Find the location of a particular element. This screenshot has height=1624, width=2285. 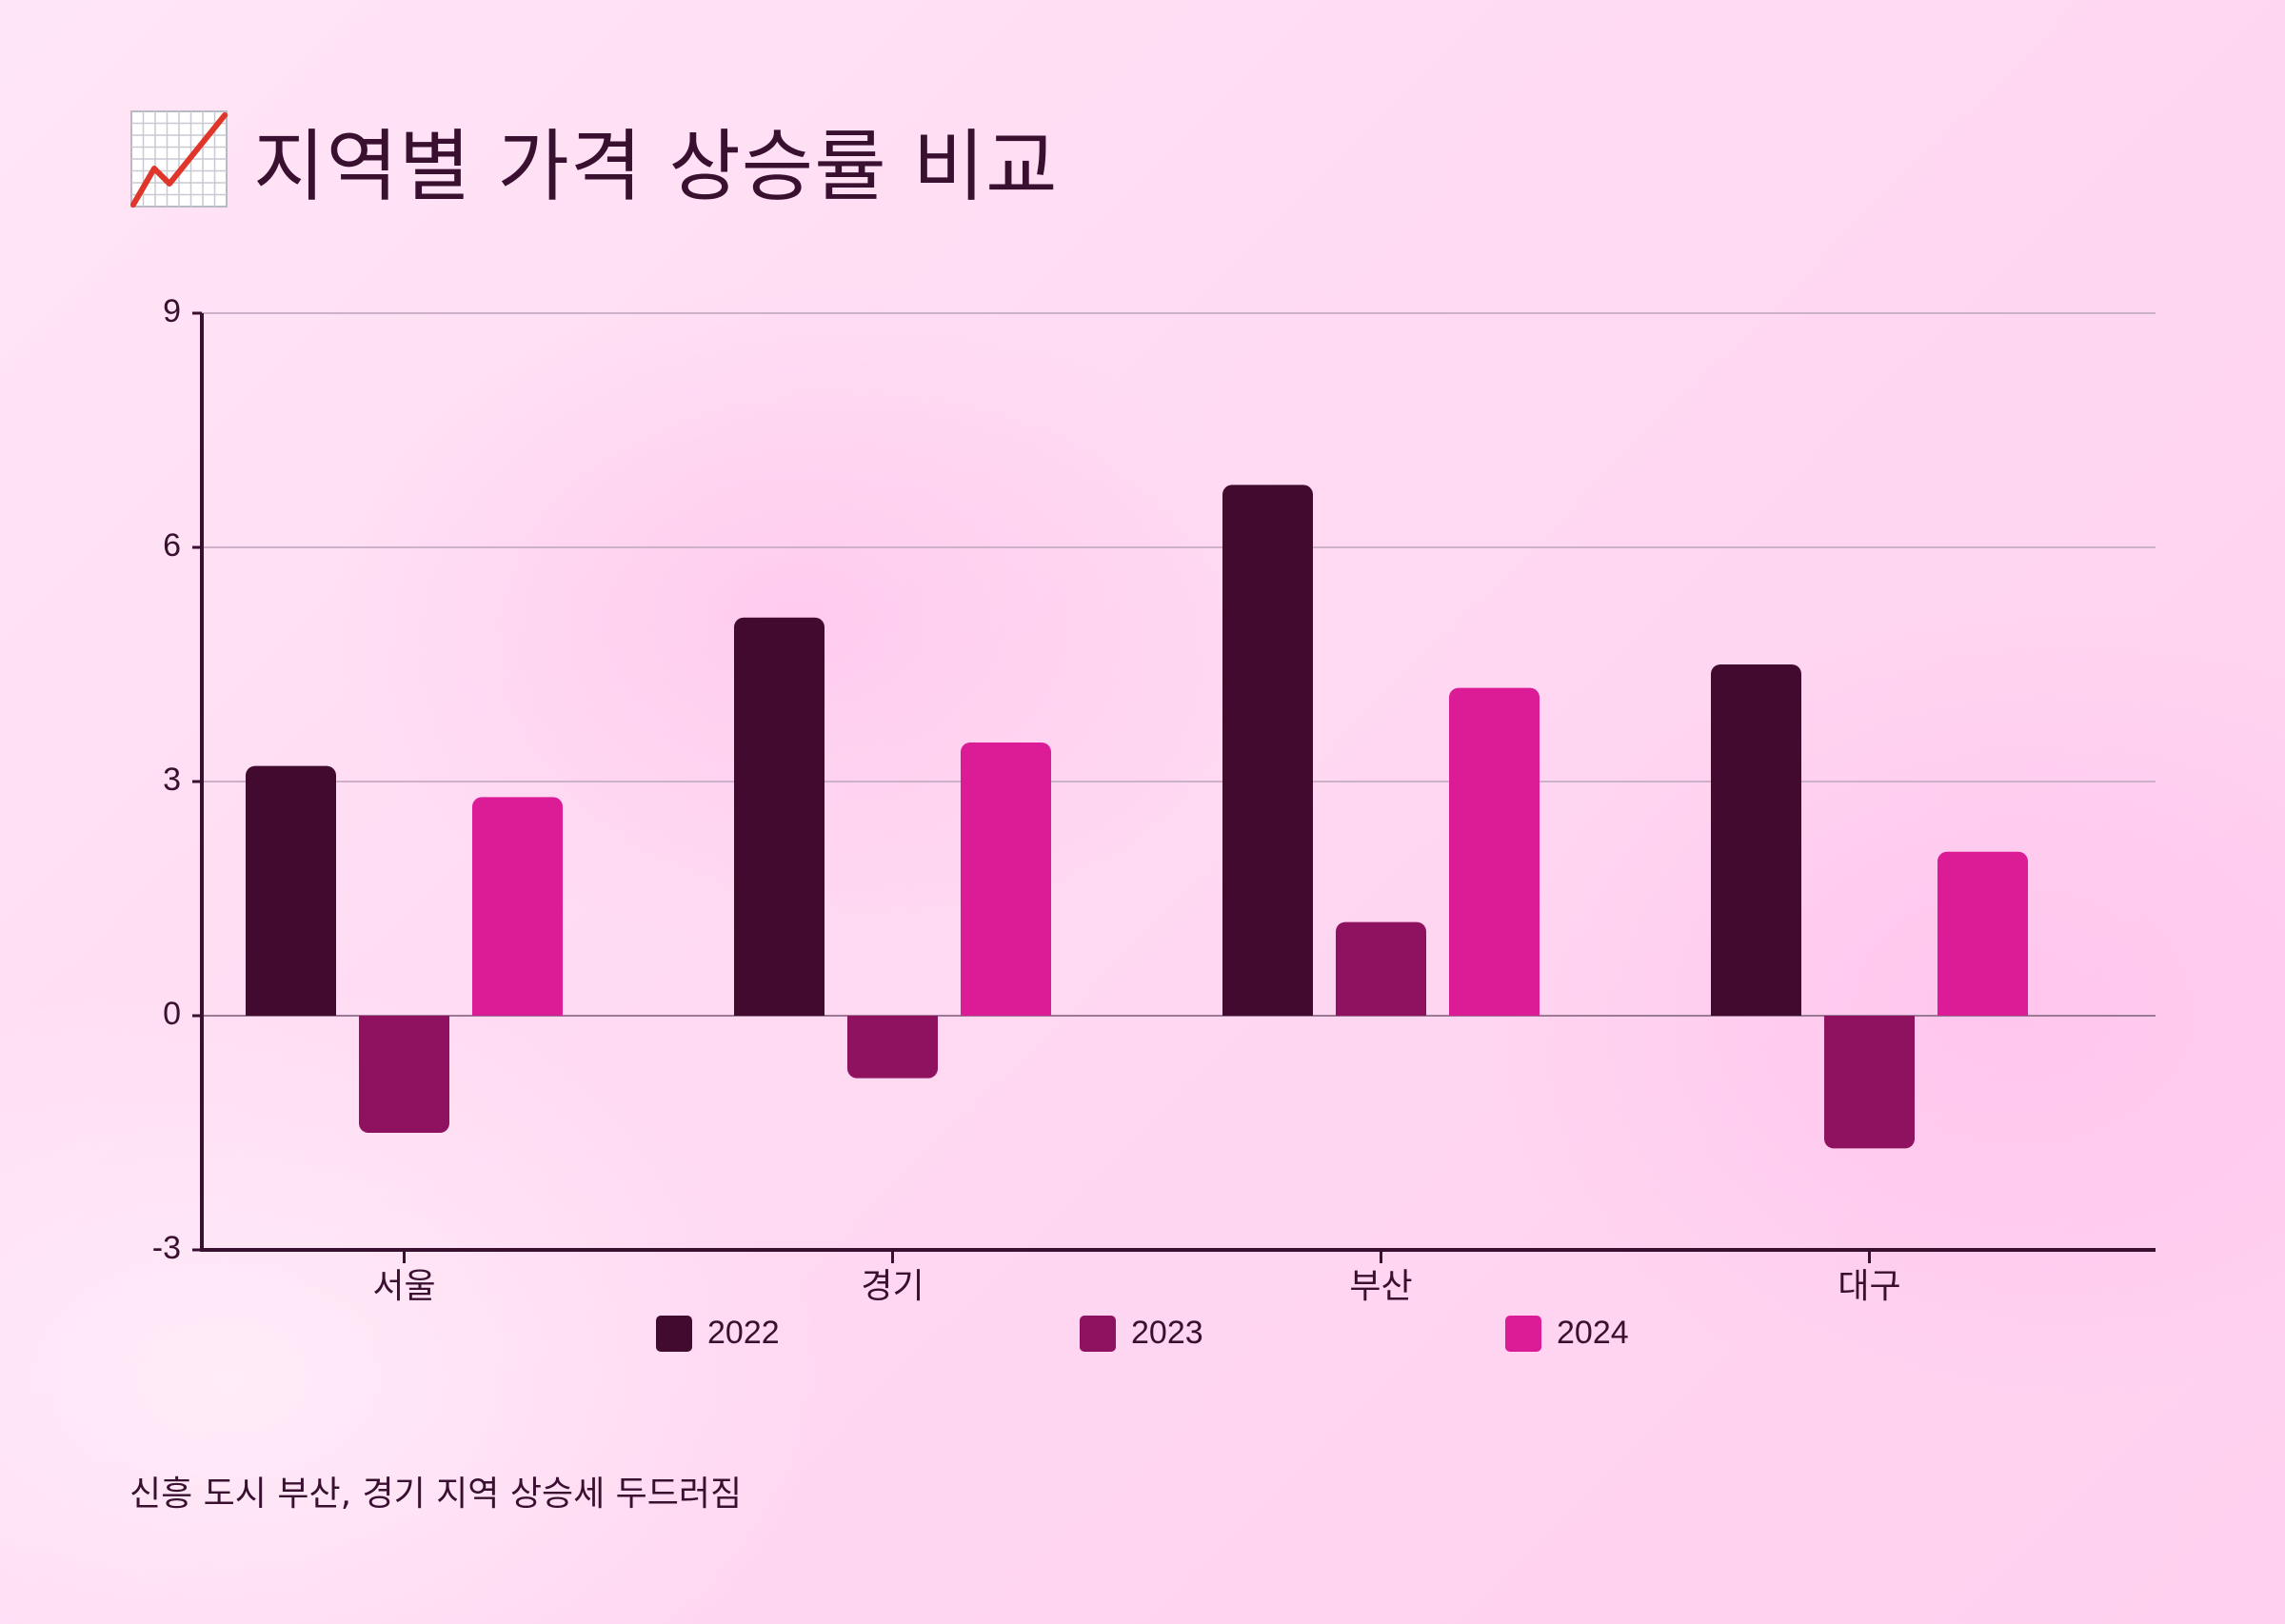

legend-label-2023: 2023 is located at coordinates (1167, 1333).